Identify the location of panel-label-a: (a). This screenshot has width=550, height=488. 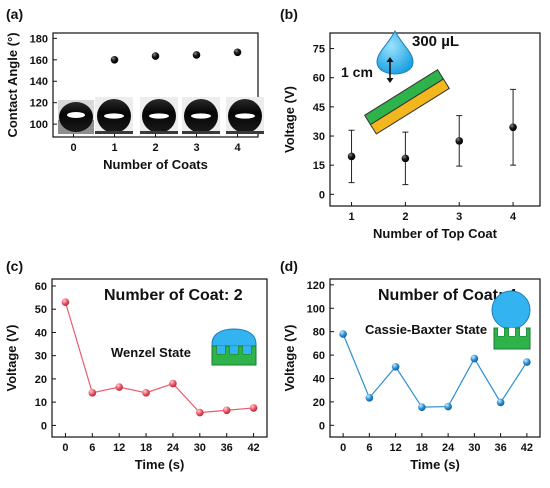
(14, 14).